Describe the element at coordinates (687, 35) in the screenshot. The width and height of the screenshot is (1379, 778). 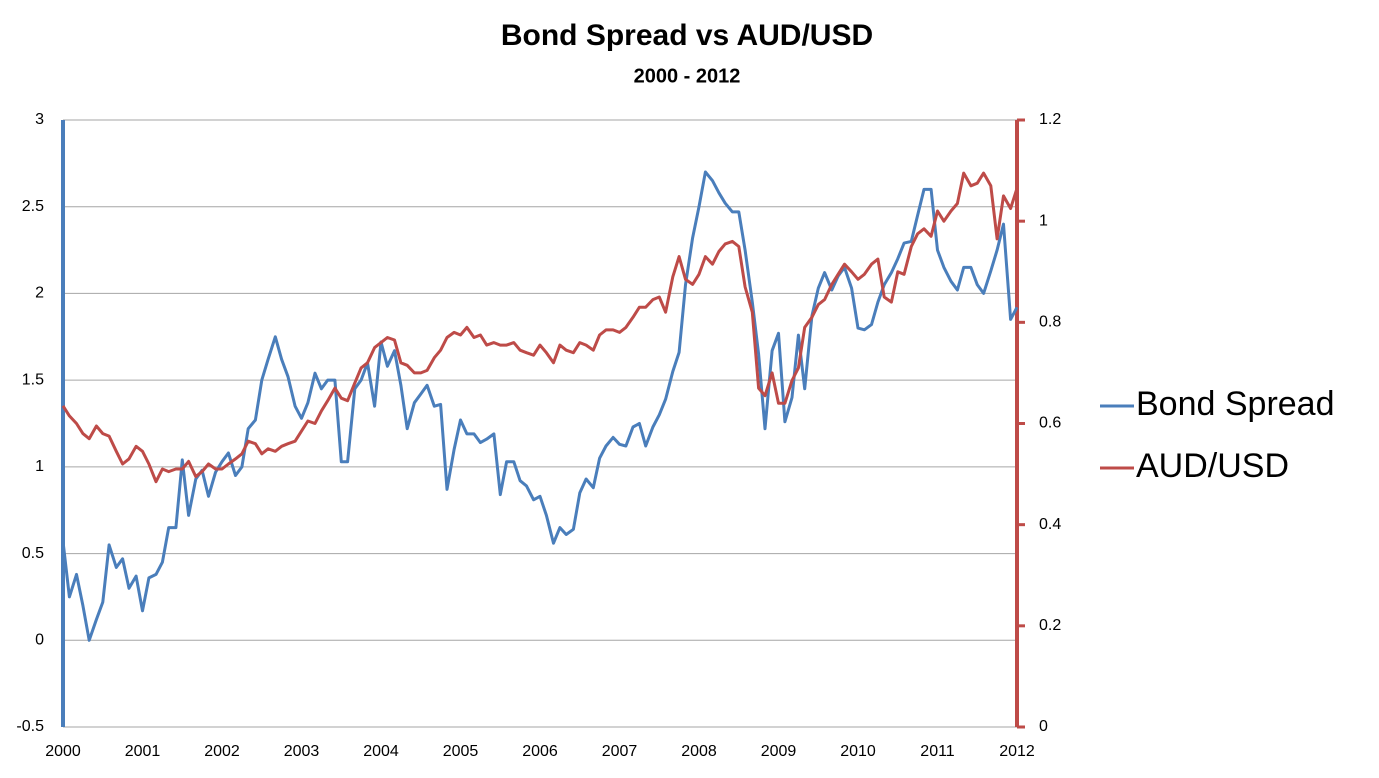
I see `chart-title: Bond Spread vs AUD/USD` at that location.